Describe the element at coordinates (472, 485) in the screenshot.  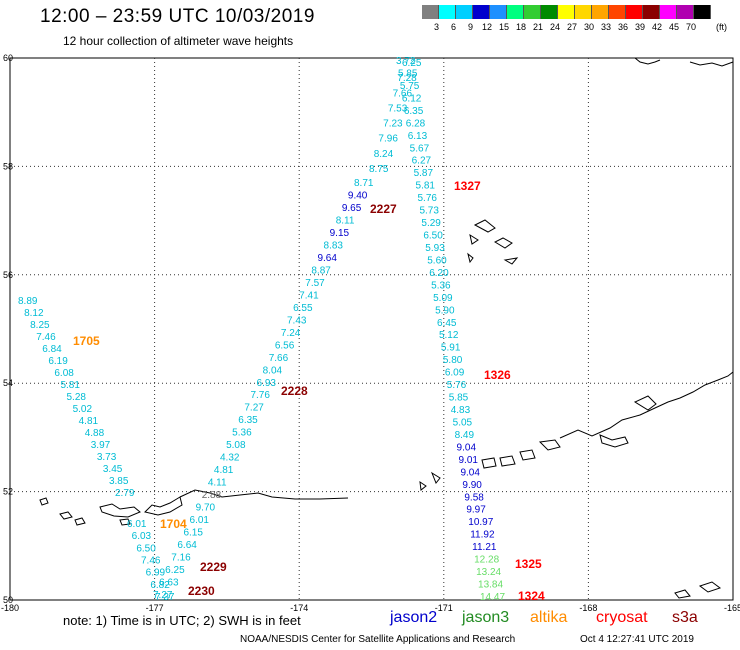
I see `swh-value: 9.90` at that location.